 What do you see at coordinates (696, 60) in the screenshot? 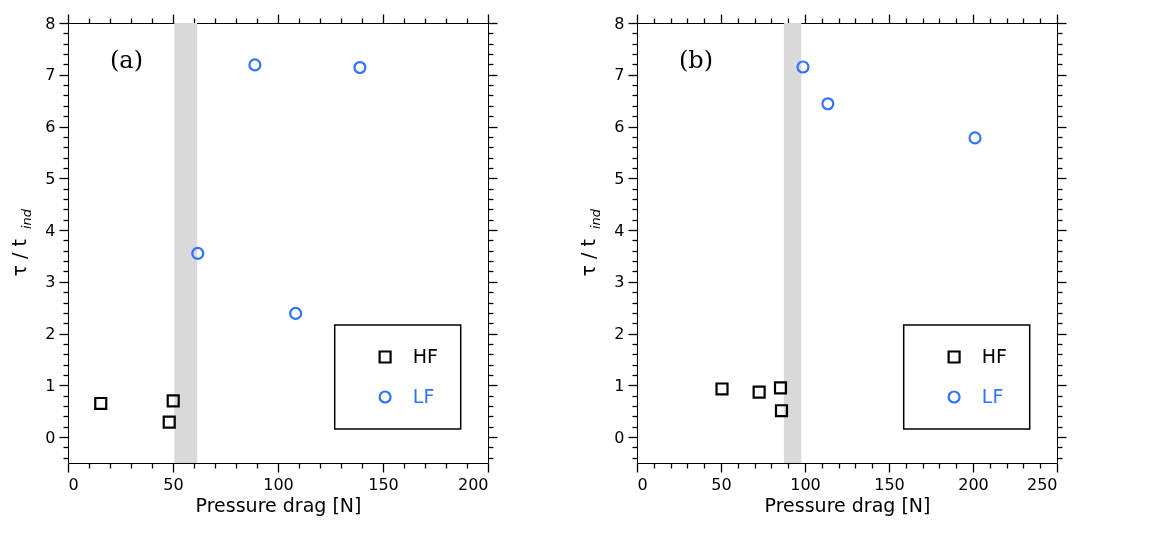
I see `annotation: (b)` at bounding box center [696, 60].